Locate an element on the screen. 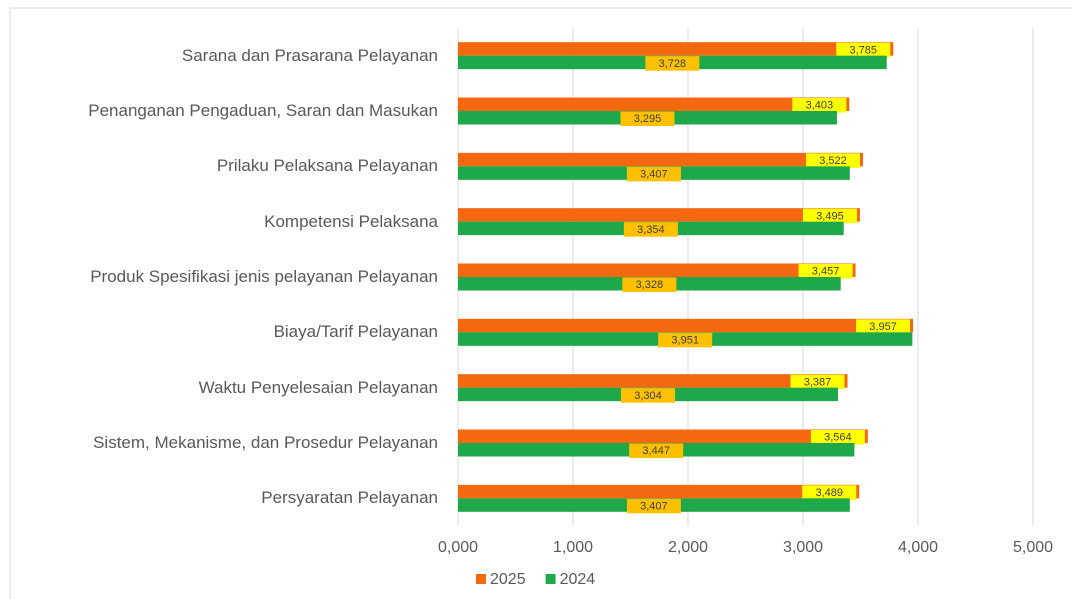 This screenshot has height=599, width=1072. value-label: 3,447 is located at coordinates (656, 451).